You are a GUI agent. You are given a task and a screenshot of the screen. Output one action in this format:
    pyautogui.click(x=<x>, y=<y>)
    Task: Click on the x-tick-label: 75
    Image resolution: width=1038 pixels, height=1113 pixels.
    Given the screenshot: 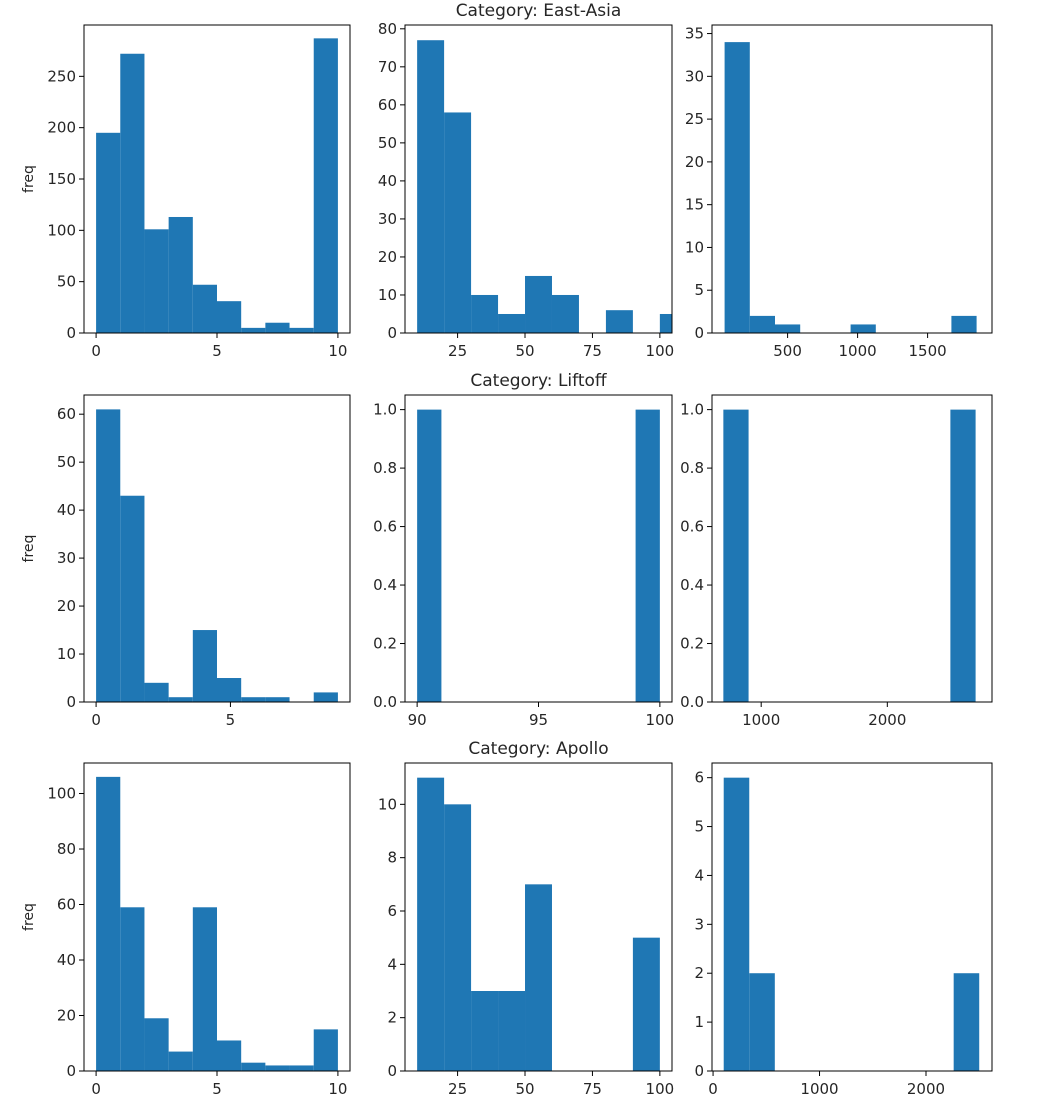 What is the action you would take?
    pyautogui.click(x=592, y=1089)
    